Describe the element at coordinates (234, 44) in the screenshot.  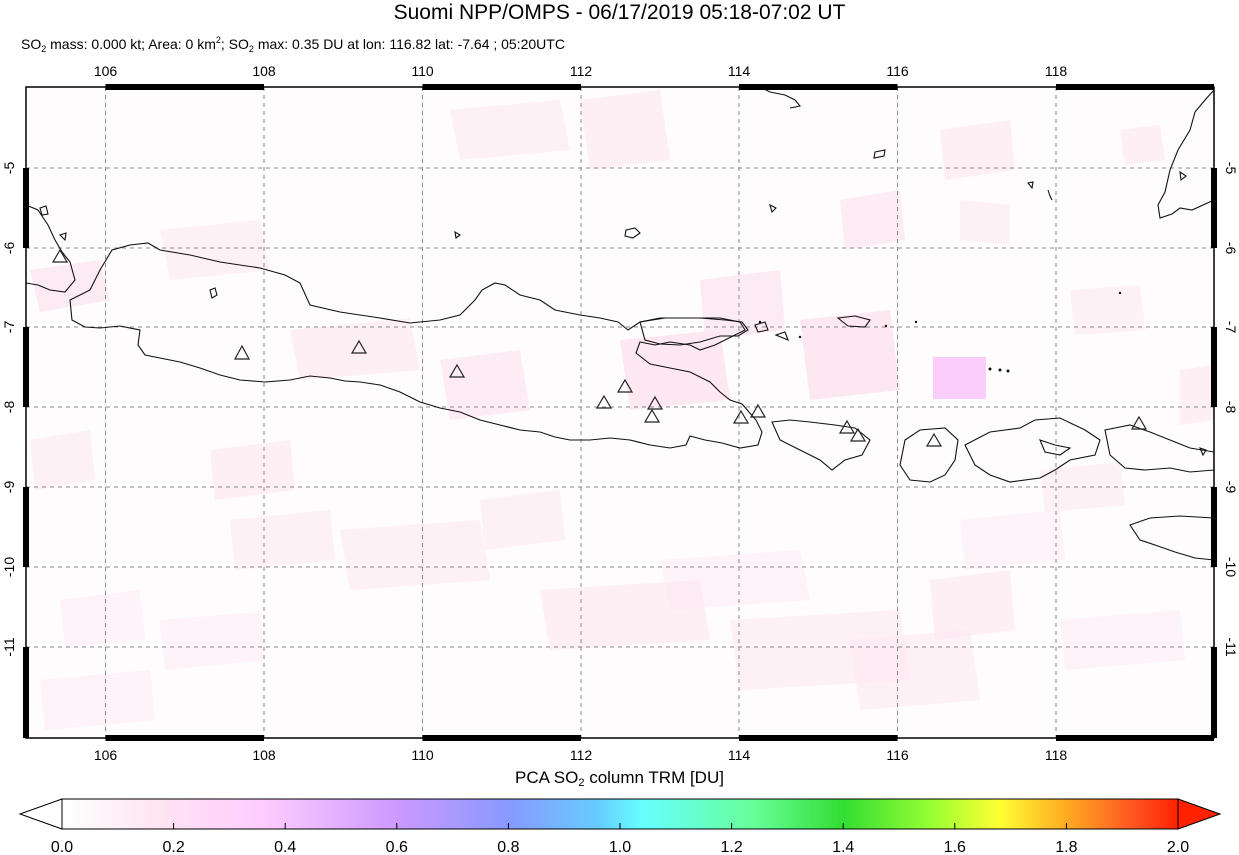
I see `so2-max-label: ; SO` at that location.